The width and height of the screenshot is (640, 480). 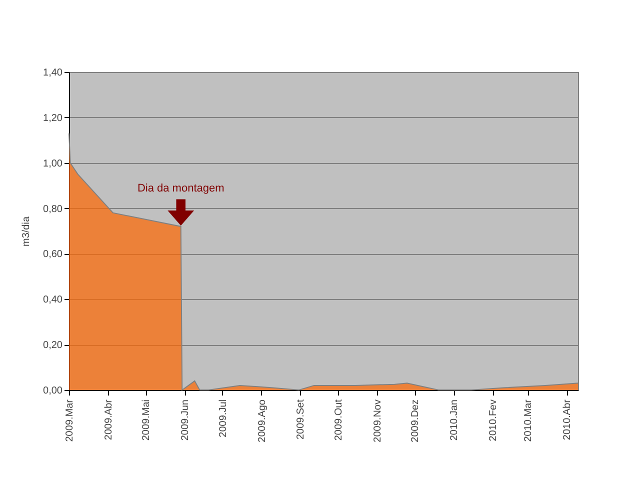 I want to click on annotation: Dia da montagem, so click(x=180, y=188).